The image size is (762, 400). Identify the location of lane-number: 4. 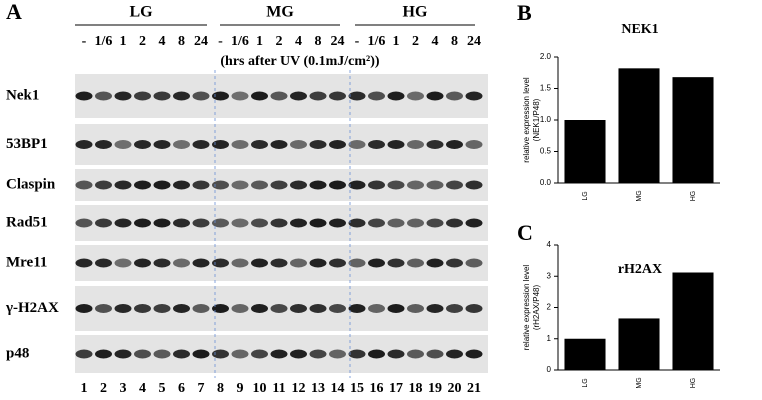
(142, 388).